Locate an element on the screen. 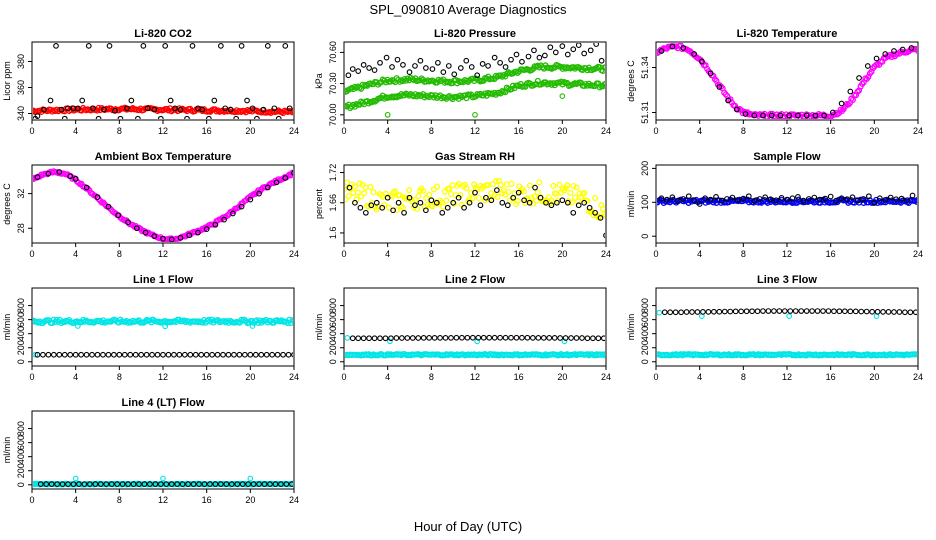 The image size is (936, 540). y-tick-label: 600 is located at coordinates (333, 319).